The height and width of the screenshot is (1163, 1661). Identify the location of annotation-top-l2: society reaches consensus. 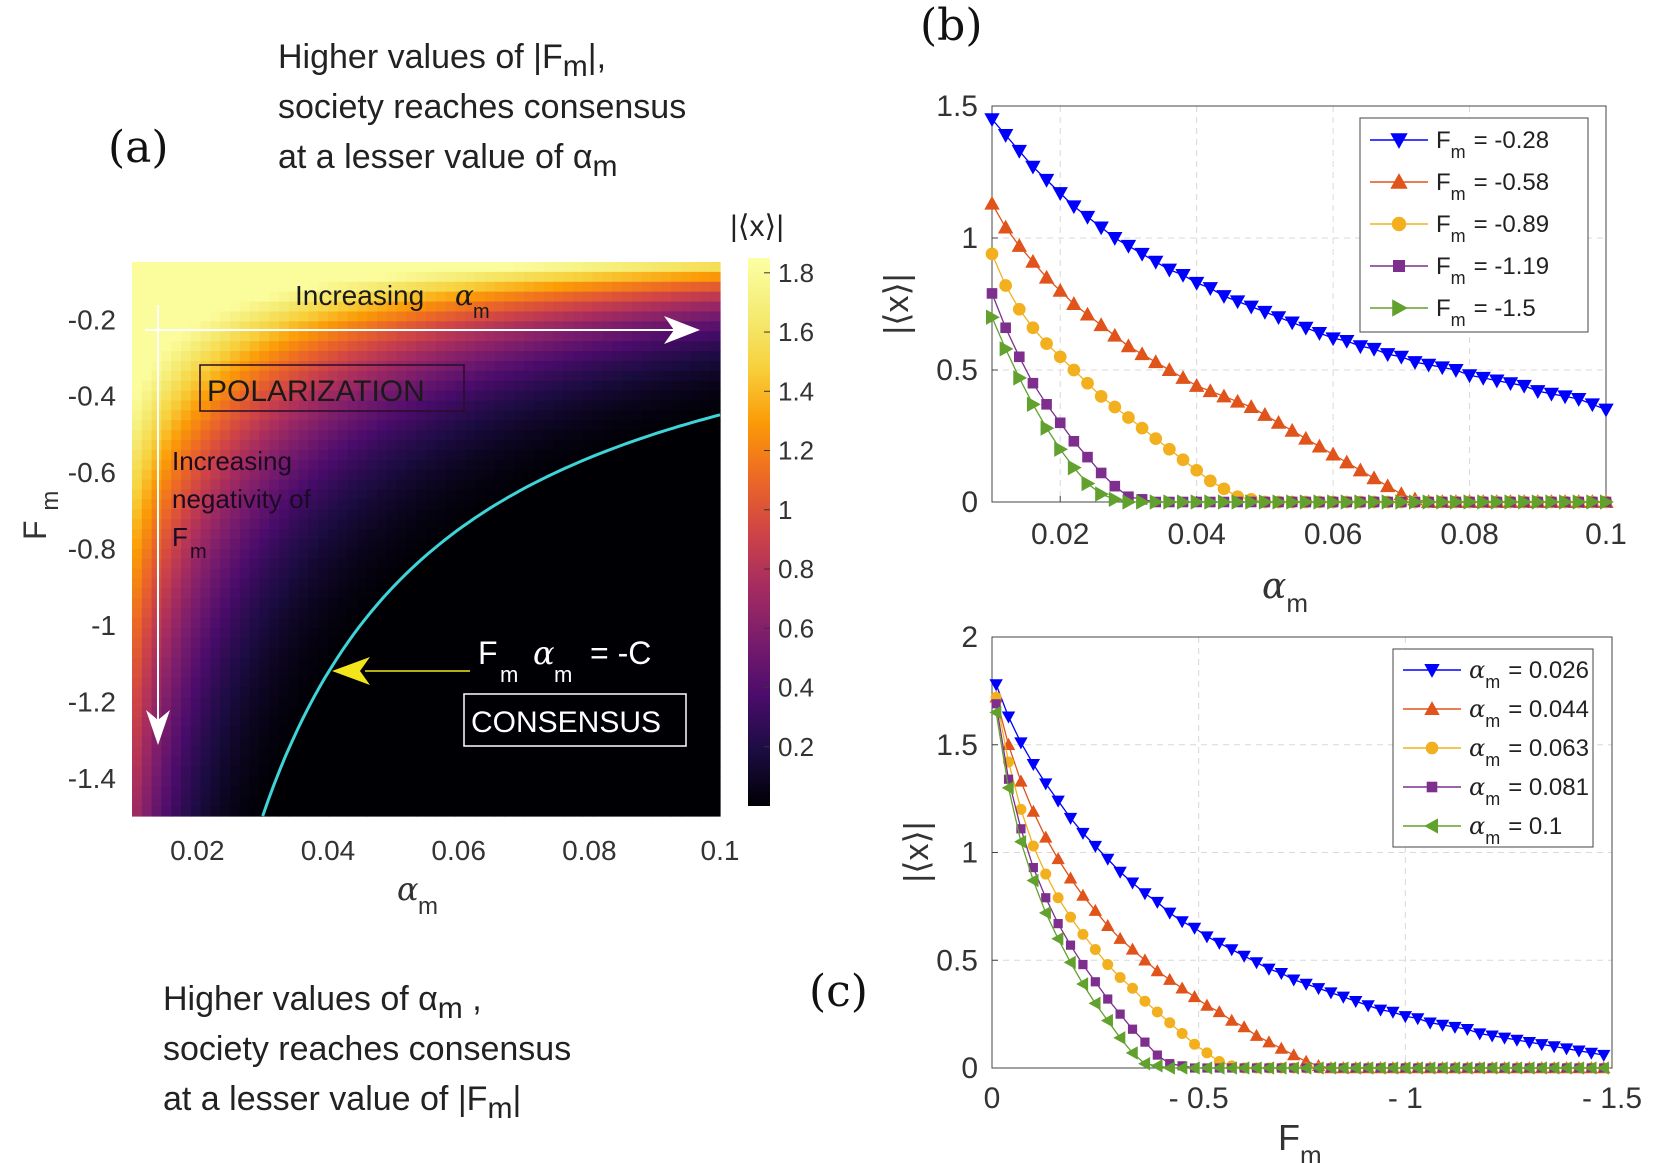
(482, 107).